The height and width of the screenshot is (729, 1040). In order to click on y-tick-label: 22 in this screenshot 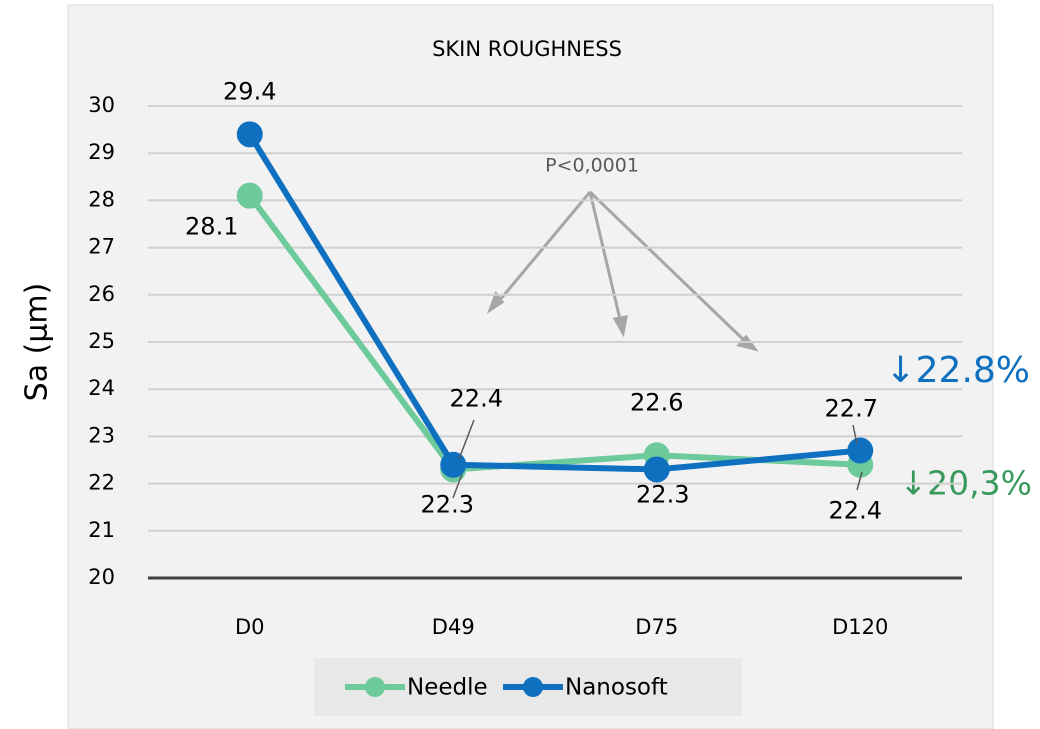, I will do `click(101, 483)`.